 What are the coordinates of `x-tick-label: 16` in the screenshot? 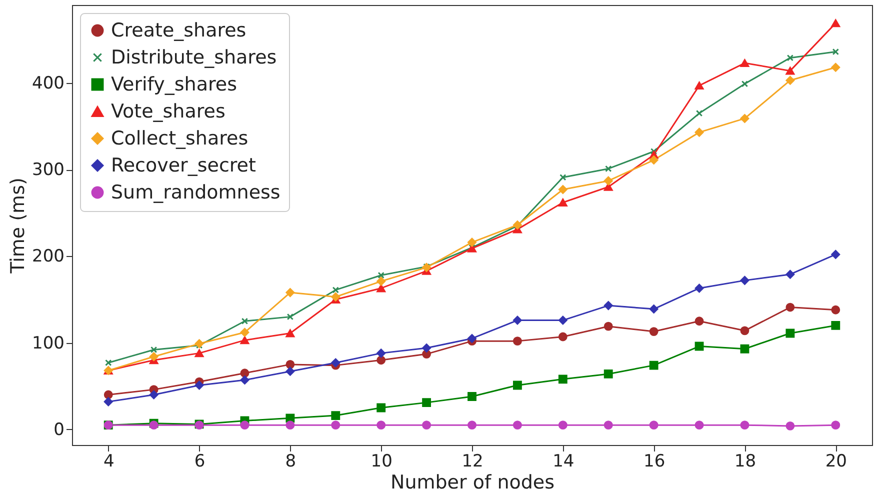 It's located at (655, 462).